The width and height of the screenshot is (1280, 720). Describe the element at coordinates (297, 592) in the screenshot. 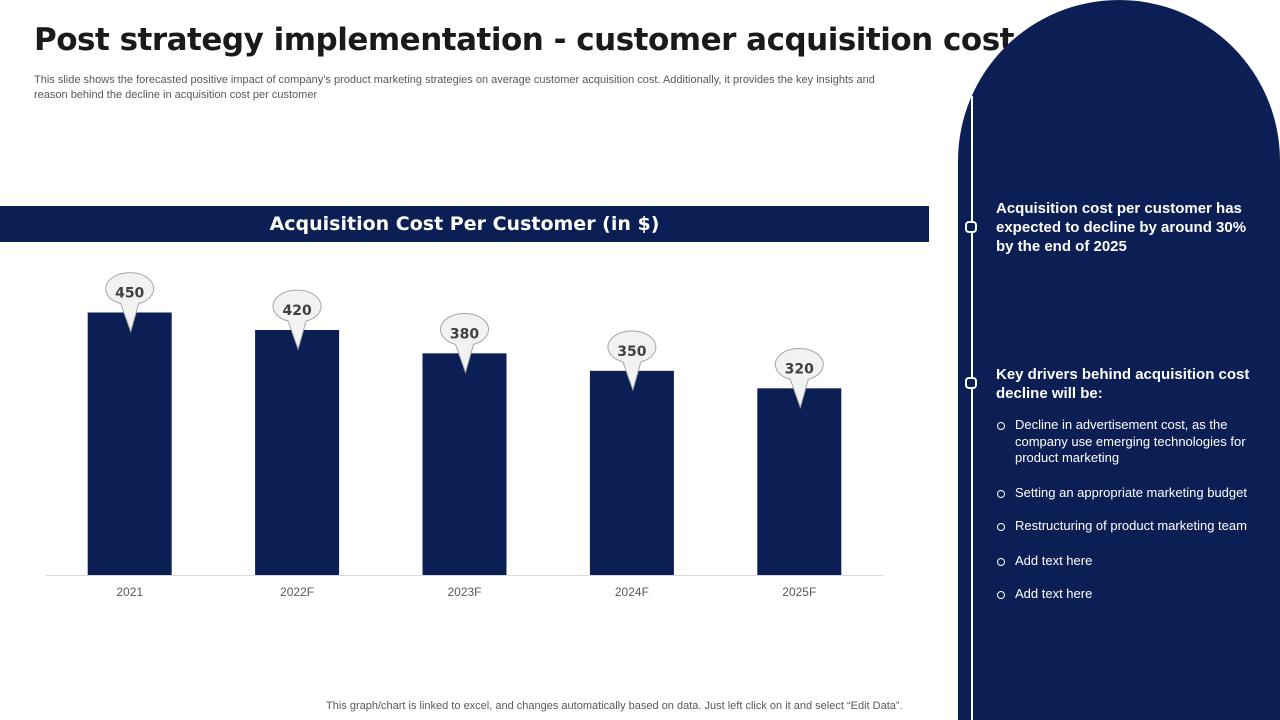

I see `x-tick-label: 2022F` at that location.